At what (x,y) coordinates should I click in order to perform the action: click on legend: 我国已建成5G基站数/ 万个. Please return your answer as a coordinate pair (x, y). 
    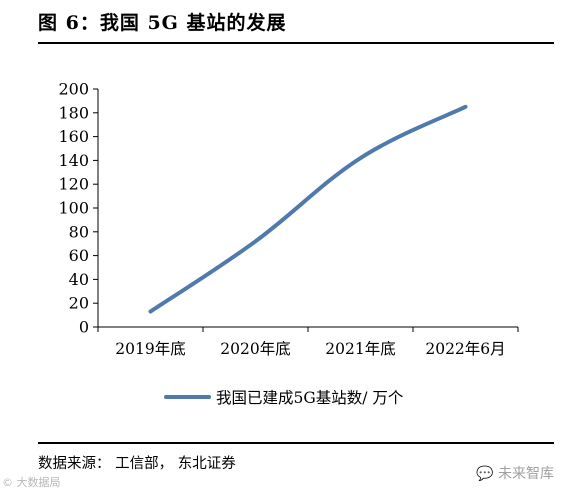
    Looking at the image, I should click on (284, 398).